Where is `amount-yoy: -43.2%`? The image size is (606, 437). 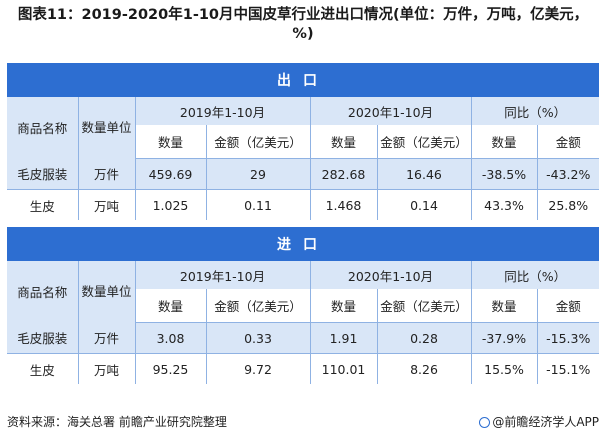 amount-yoy: -43.2% is located at coordinates (567, 174).